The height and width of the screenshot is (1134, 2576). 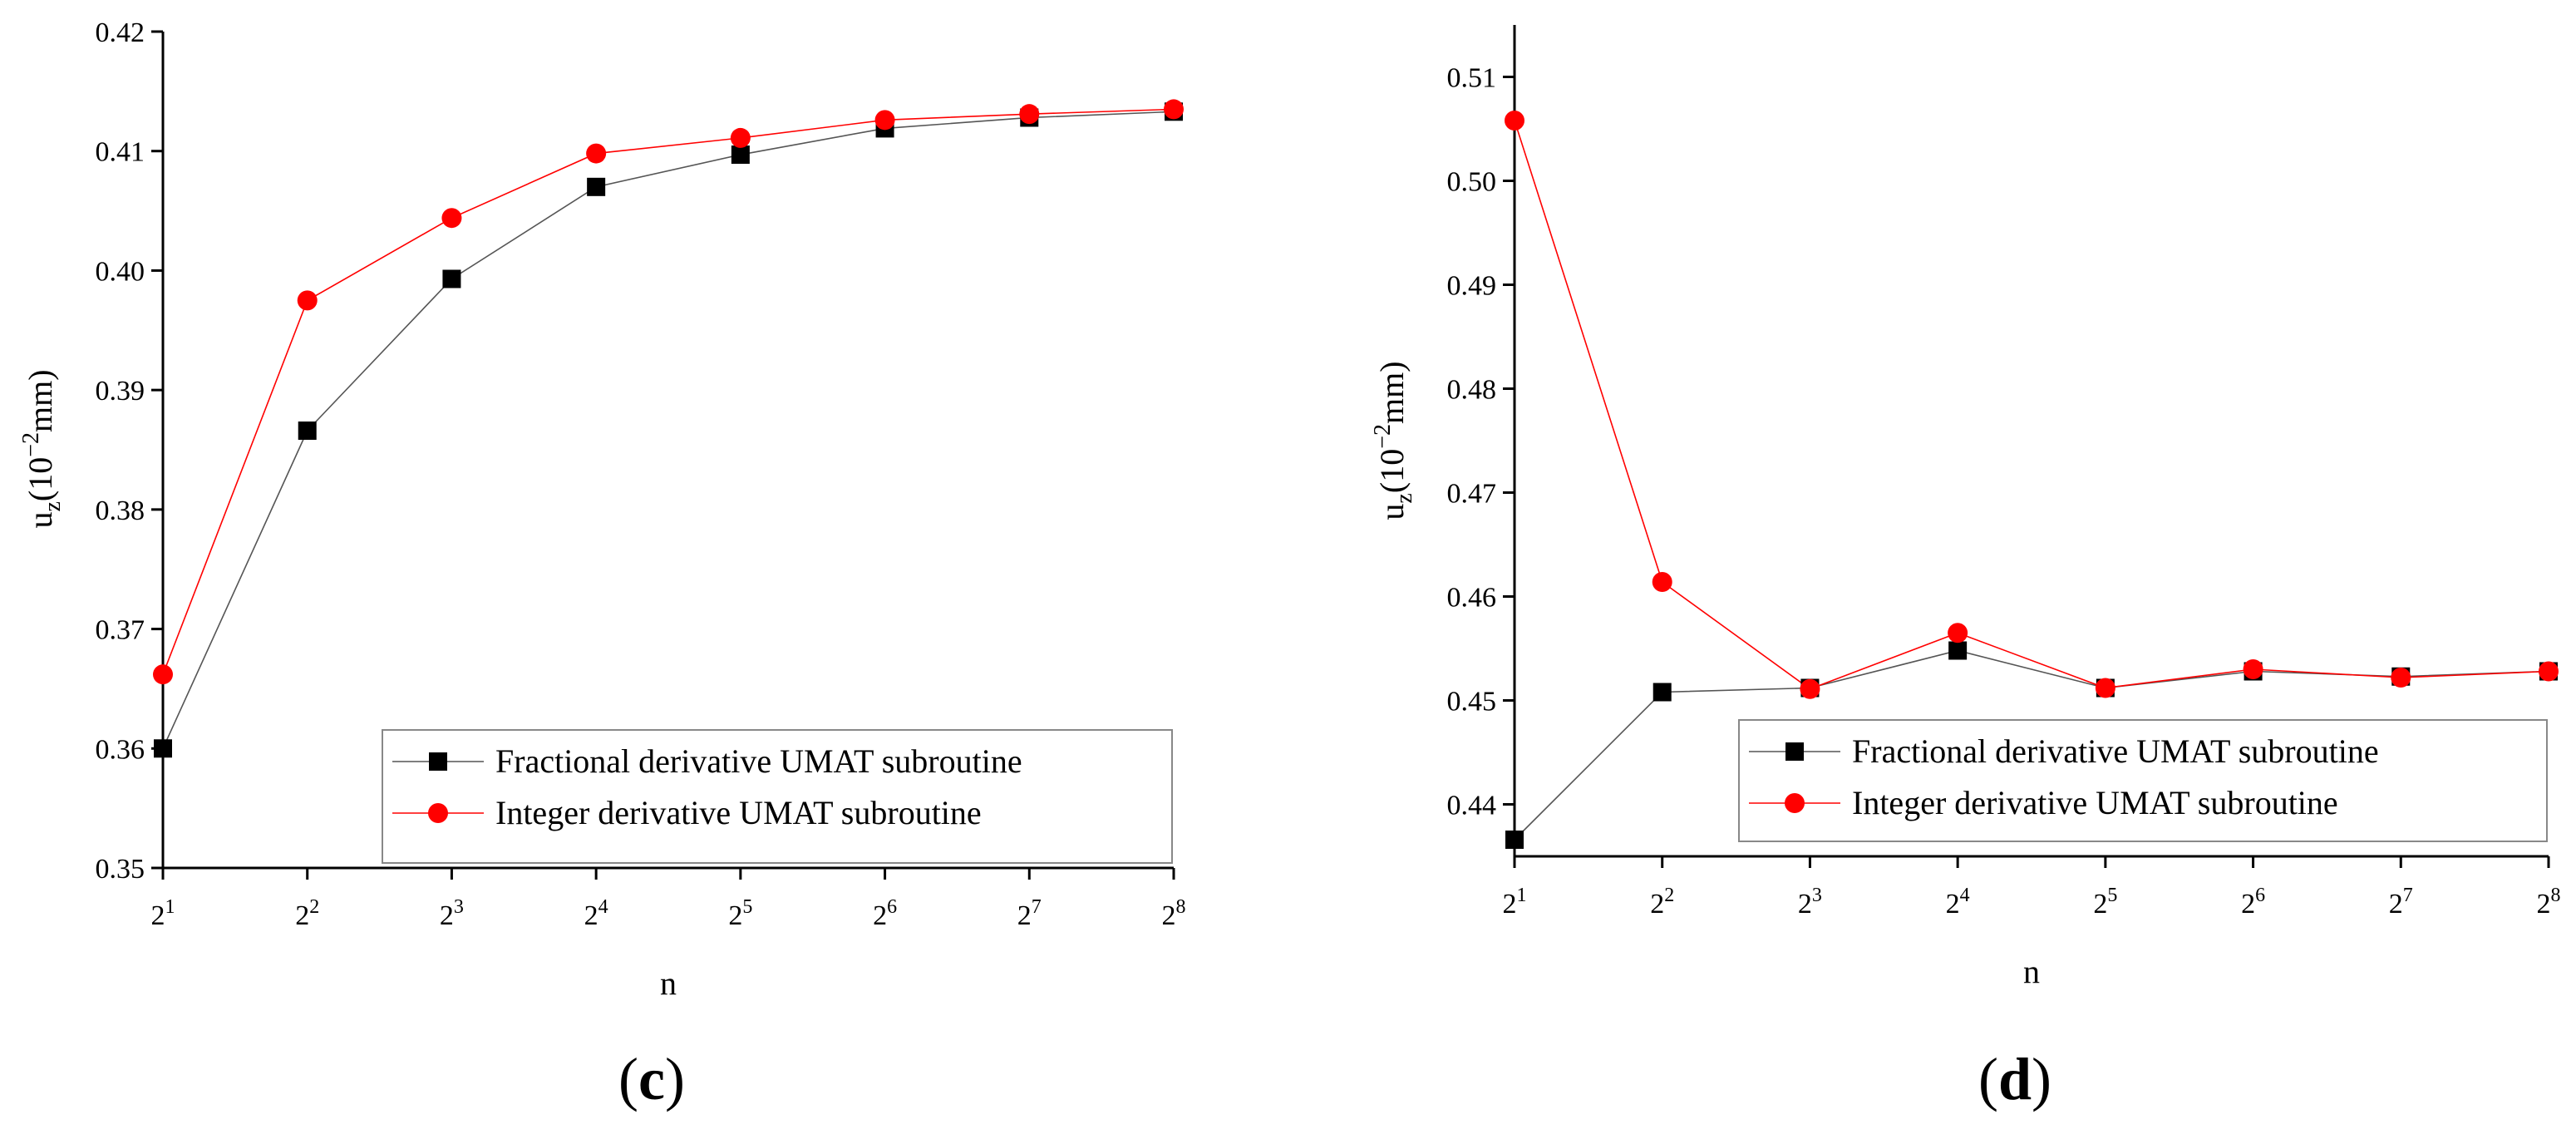 What do you see at coordinates (120, 630) in the screenshot?
I see `y-tick-label: 0.37` at bounding box center [120, 630].